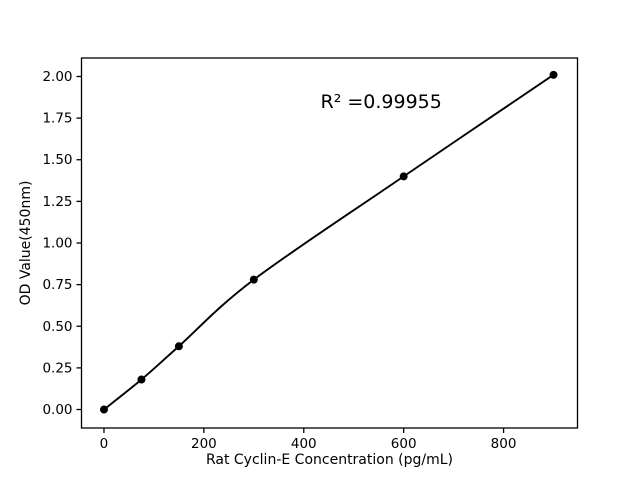  Describe the element at coordinates (57, 202) in the screenshot. I see `y-tick-label: 1.25` at that location.